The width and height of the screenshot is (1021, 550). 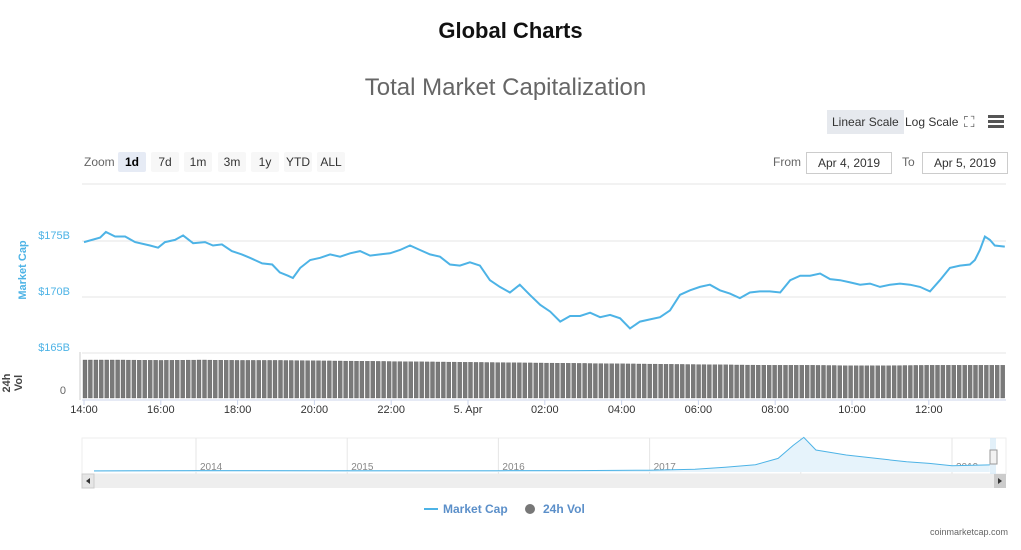 What do you see at coordinates (665, 467) in the screenshot?
I see `navigator-year-label: 2017` at bounding box center [665, 467].